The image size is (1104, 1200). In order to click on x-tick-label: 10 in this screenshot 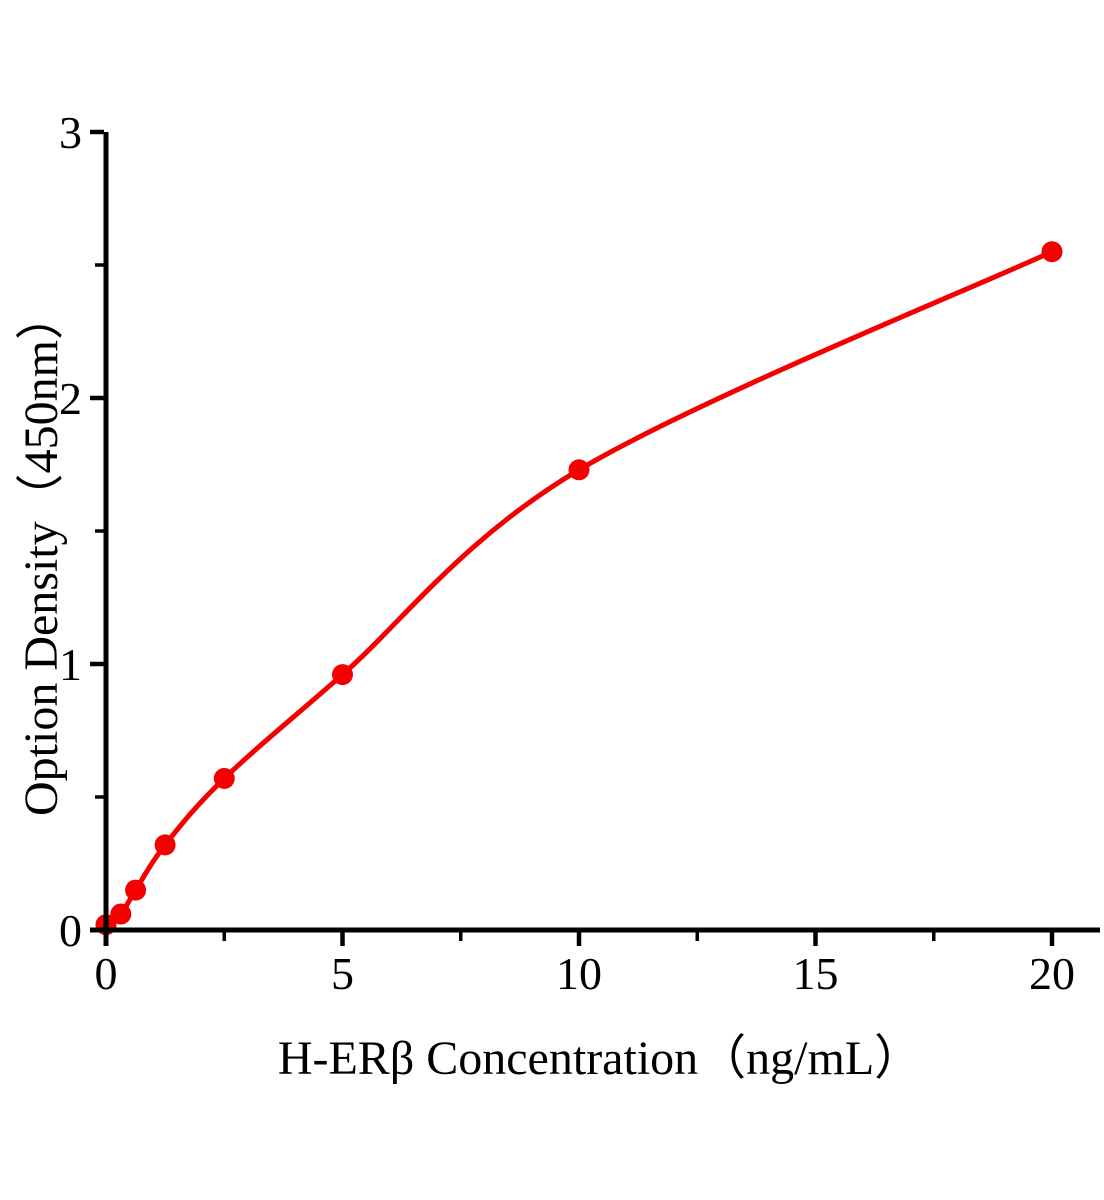, I will do `click(579, 973)`.